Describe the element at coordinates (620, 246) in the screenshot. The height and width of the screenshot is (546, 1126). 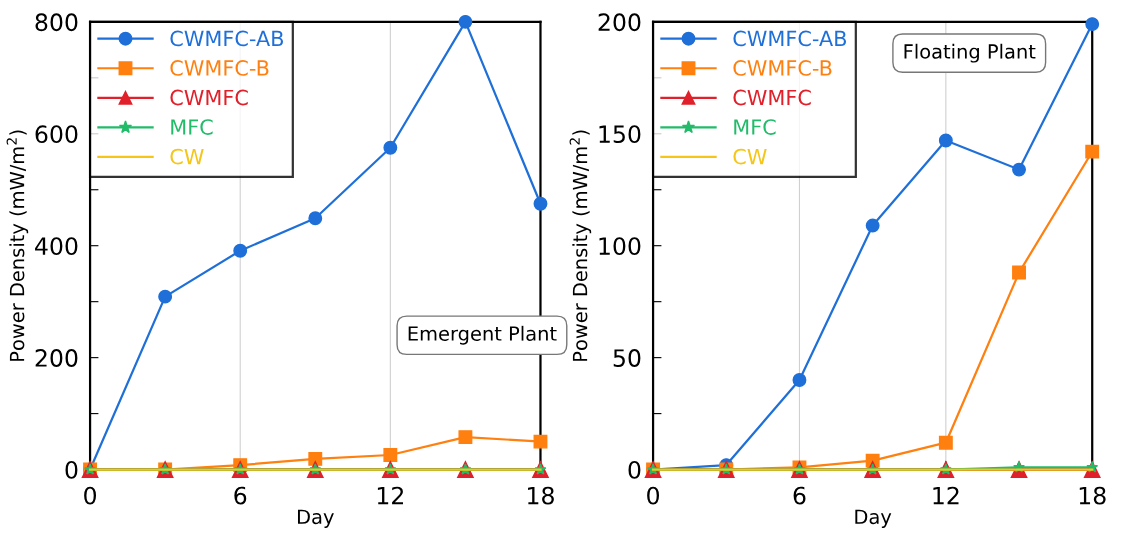
I see `y-tick-label: 100` at that location.